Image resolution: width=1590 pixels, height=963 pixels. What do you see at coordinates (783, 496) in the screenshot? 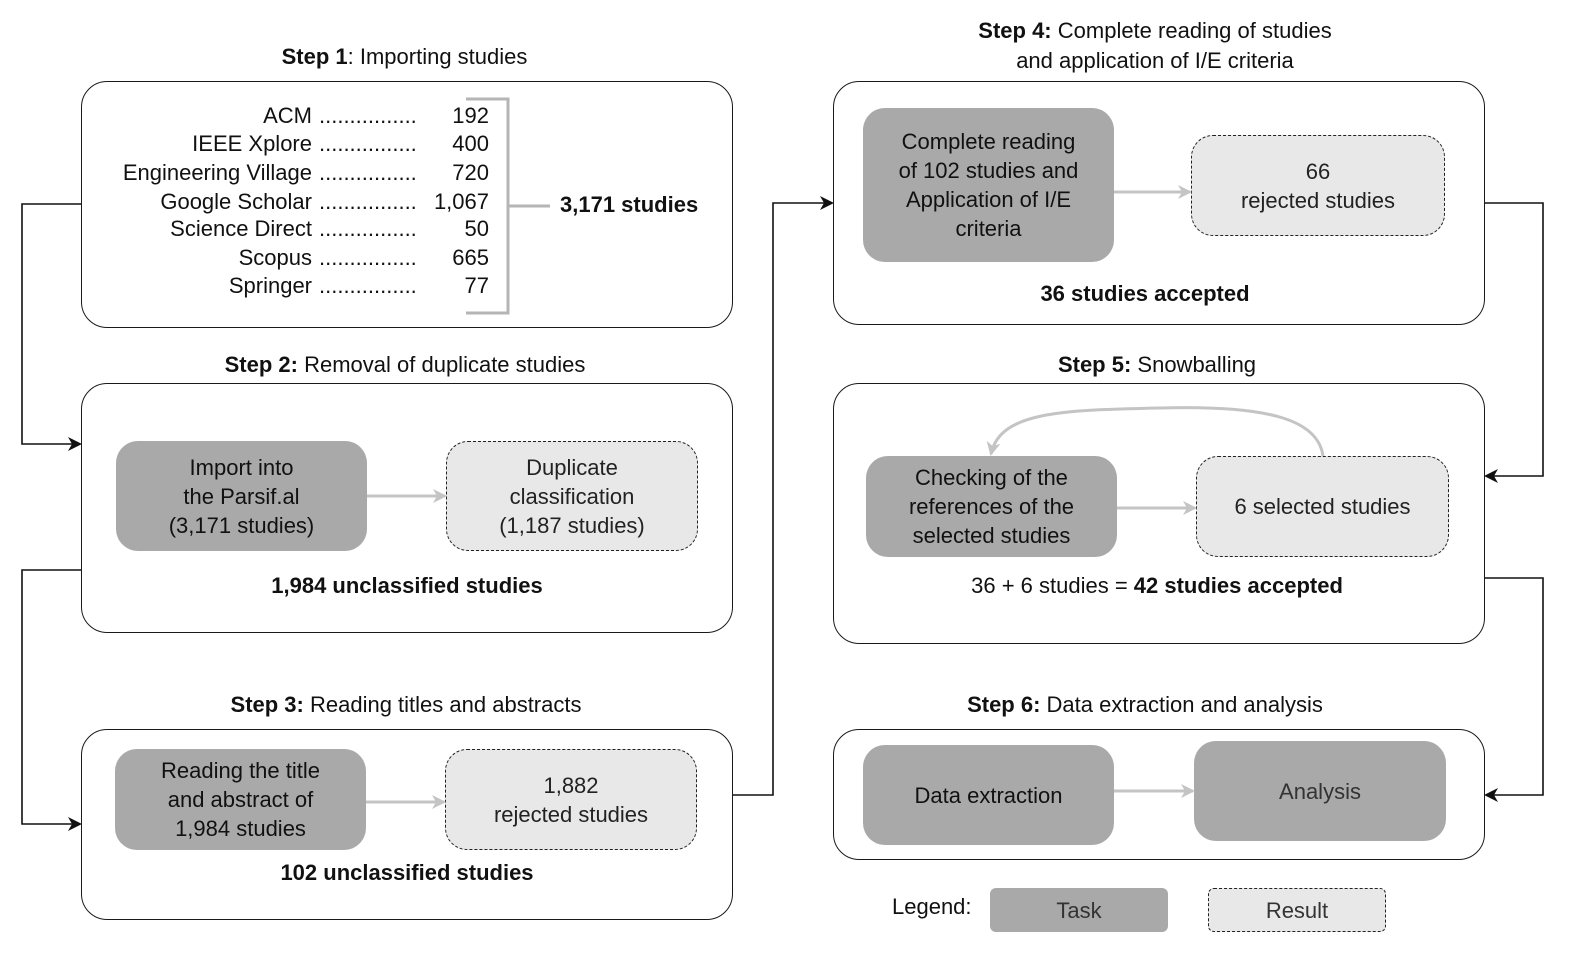
I see `step3-to-step4-connector` at bounding box center [783, 496].